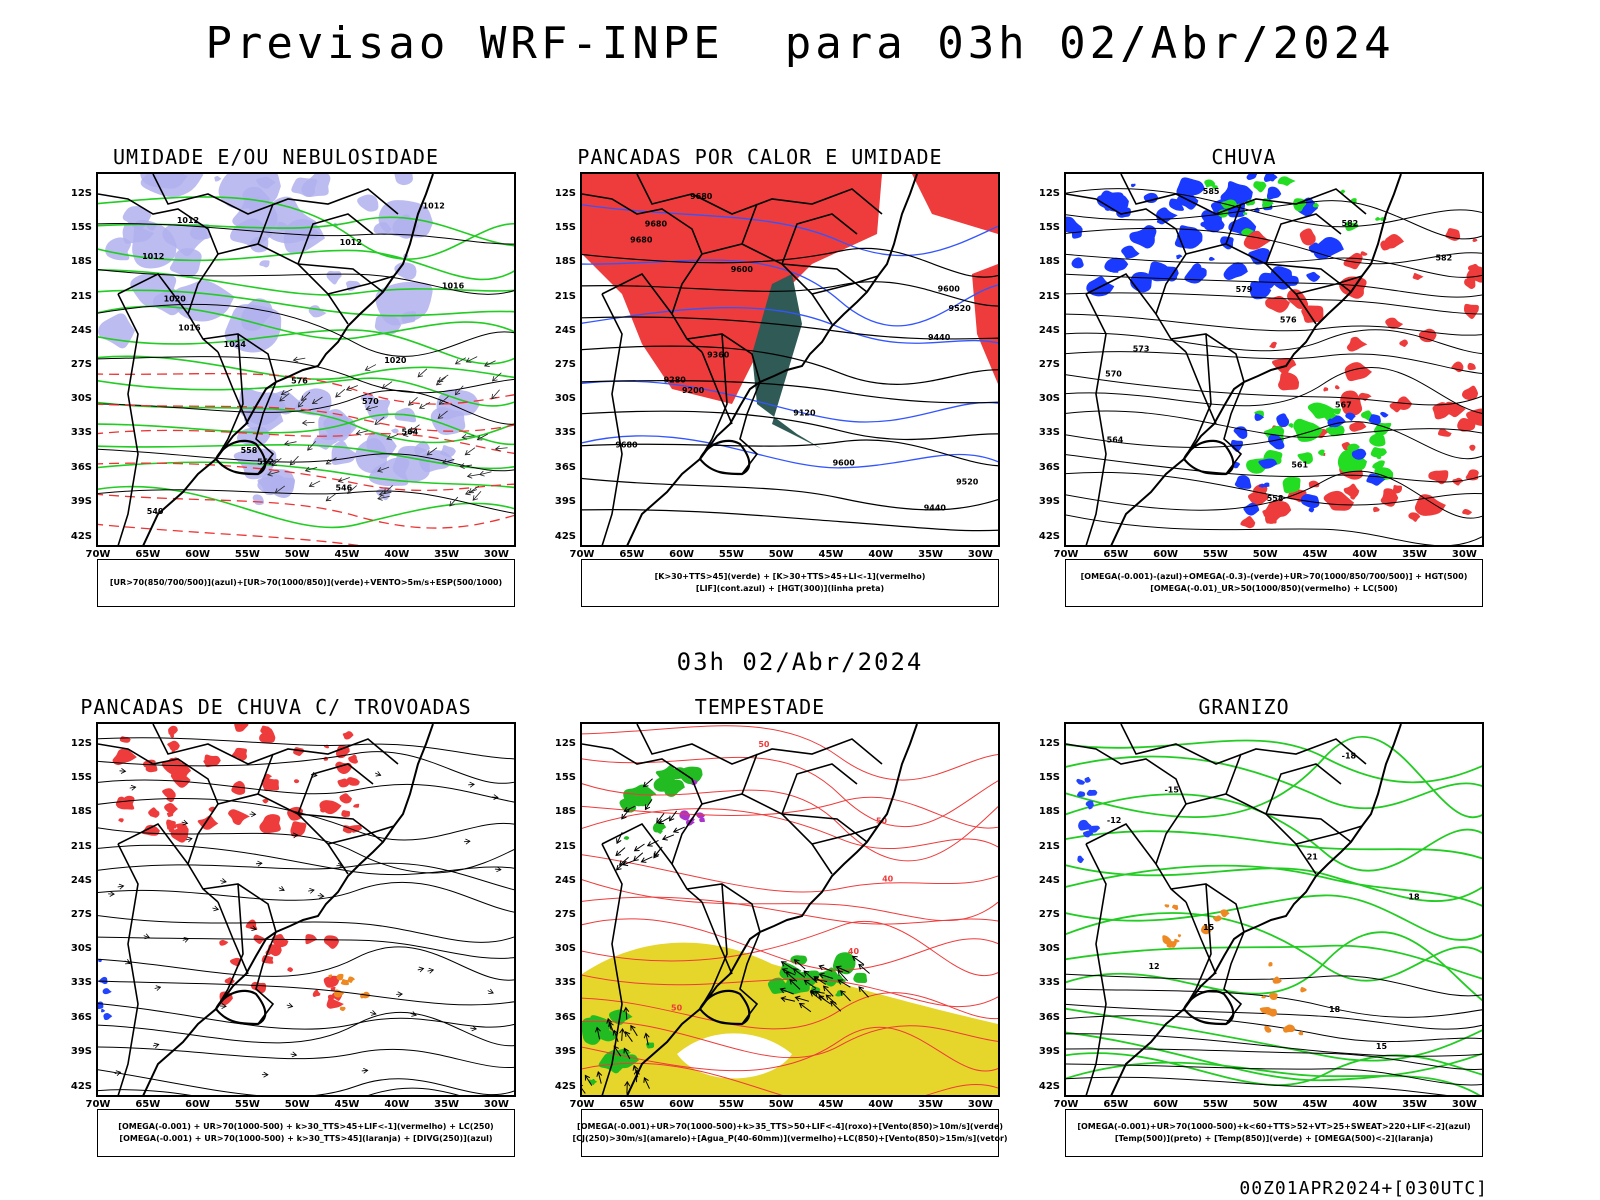 Image resolution: width=1600 pixels, height=1200 pixels. What do you see at coordinates (1274, 1029) in the screenshot?
I see `temp-500-contour` at bounding box center [1274, 1029].